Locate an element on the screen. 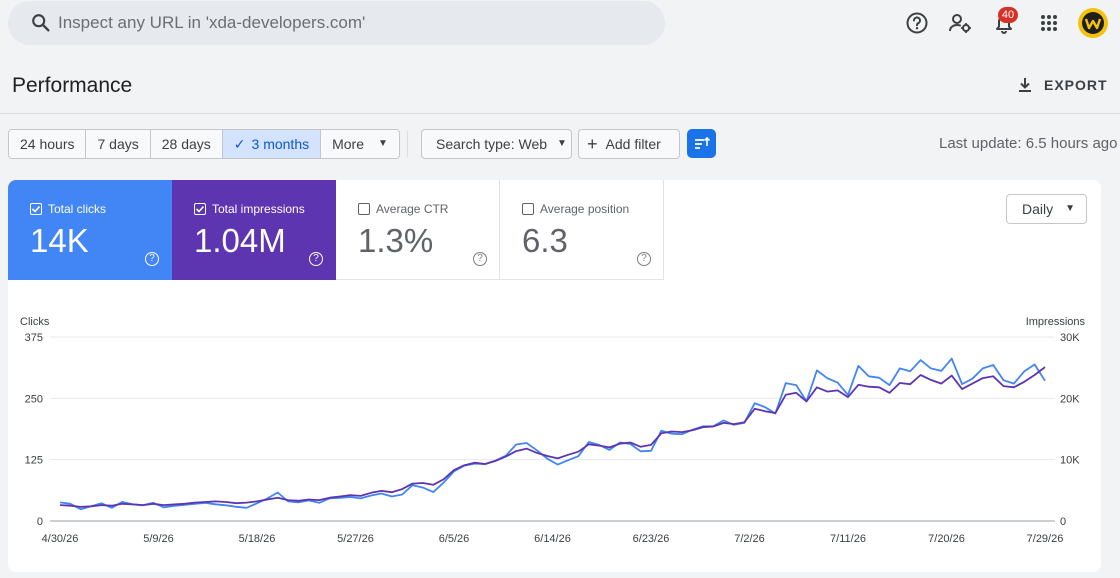 The image size is (1120, 578). x-tick-label: 7/11/26 is located at coordinates (848, 539).